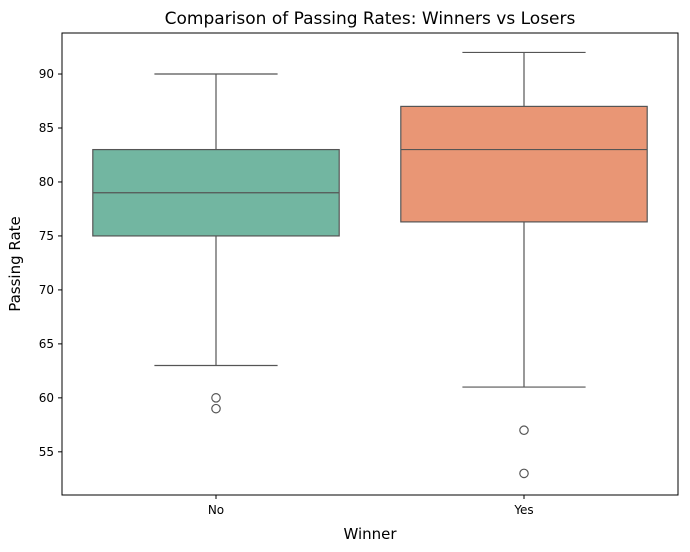  I want to click on y-tick-label: 80, so click(46, 182).